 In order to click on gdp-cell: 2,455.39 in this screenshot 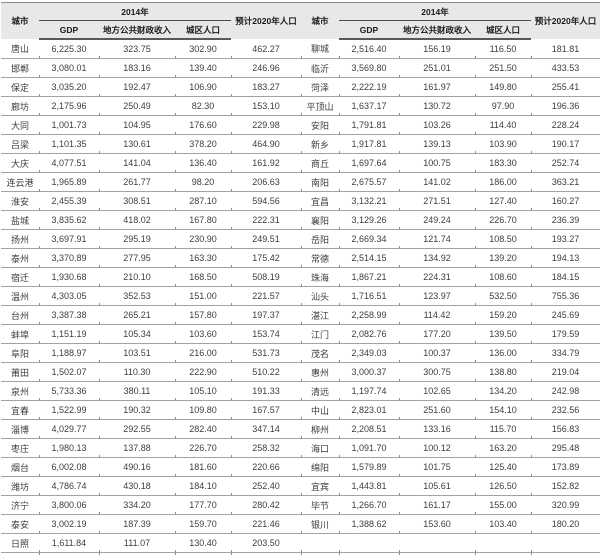, I will do `click(68, 202)`.